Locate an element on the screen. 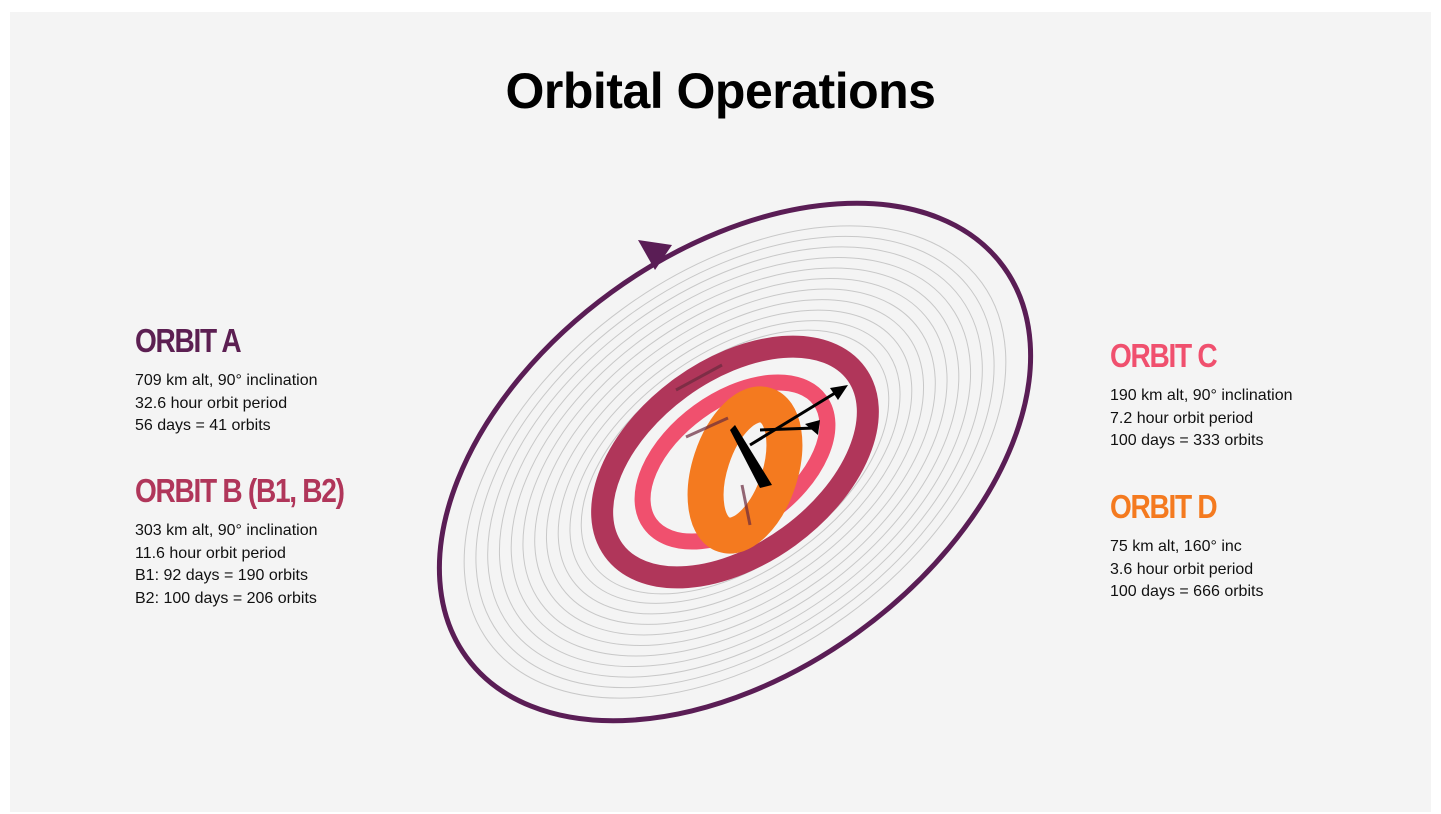  orbit-detail: B2: 100 days = 206 orbits is located at coordinates (226, 598).